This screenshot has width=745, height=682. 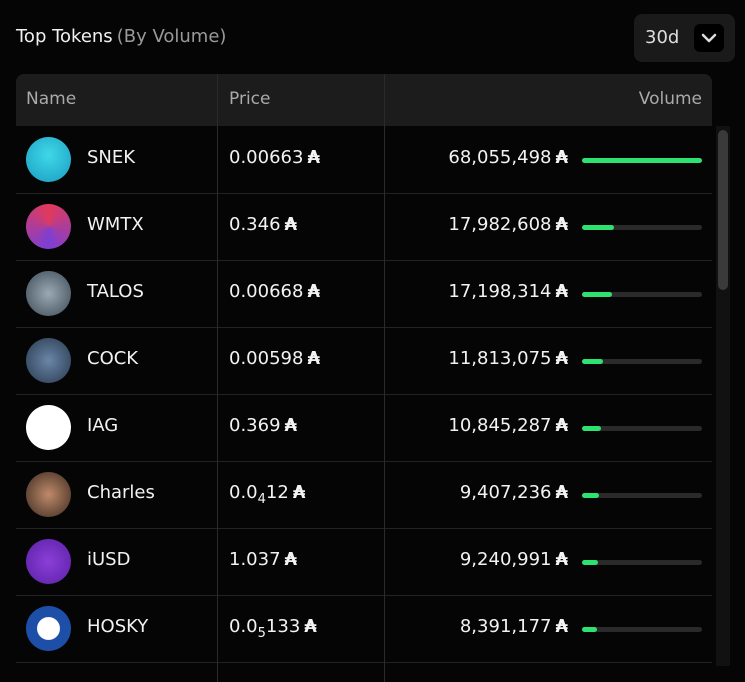 What do you see at coordinates (364, 227) in the screenshot?
I see `token-row: WMTX 0.346 ₳ 17,982,608 ₳` at bounding box center [364, 227].